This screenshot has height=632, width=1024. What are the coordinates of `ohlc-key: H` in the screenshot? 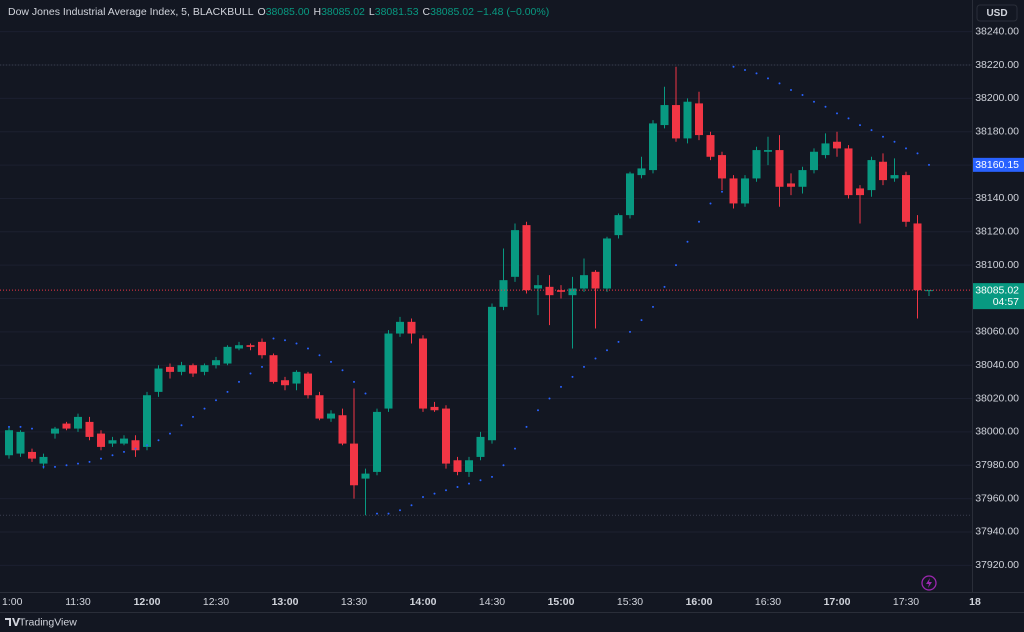 It's located at (317, 12).